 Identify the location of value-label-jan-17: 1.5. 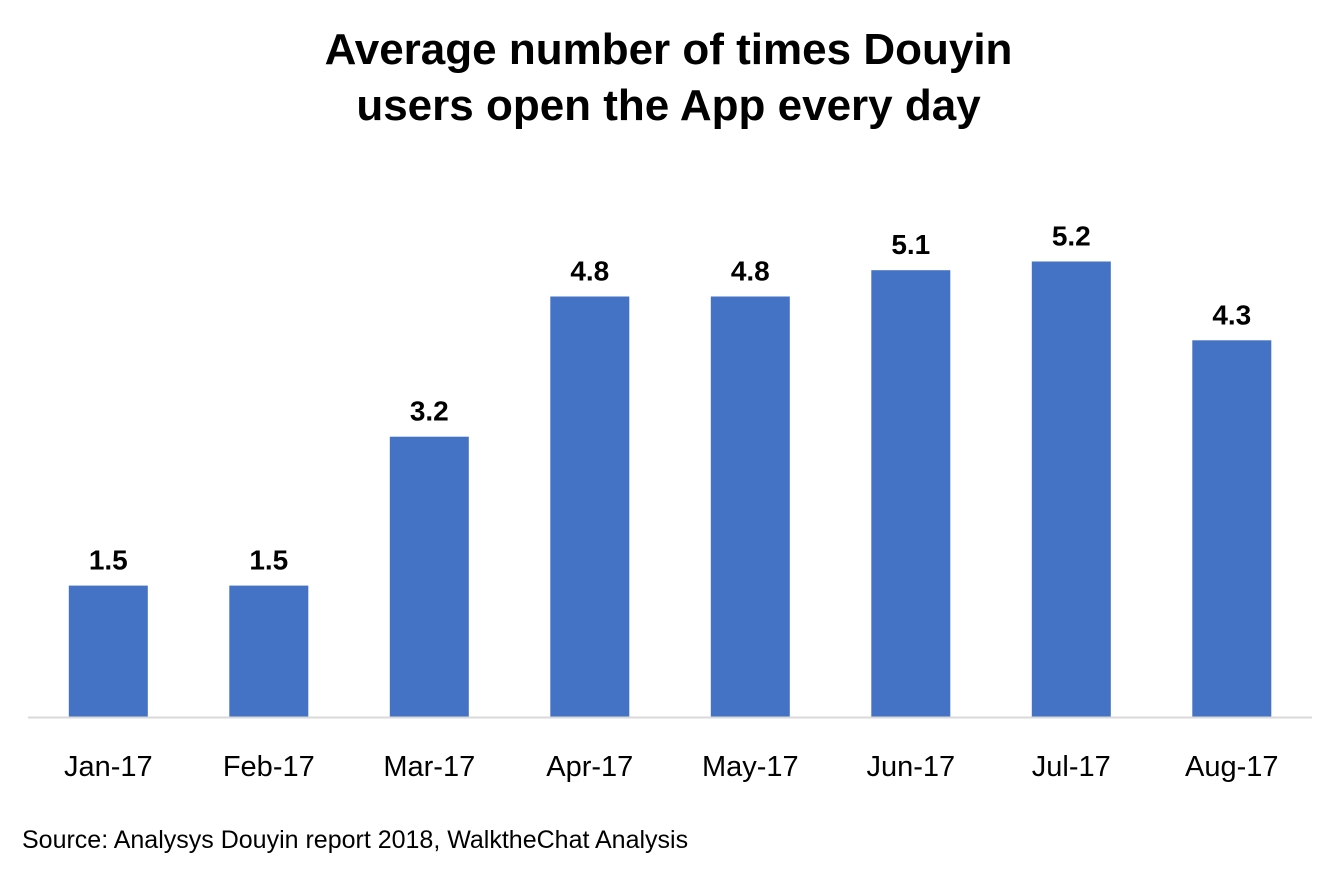
(108, 560).